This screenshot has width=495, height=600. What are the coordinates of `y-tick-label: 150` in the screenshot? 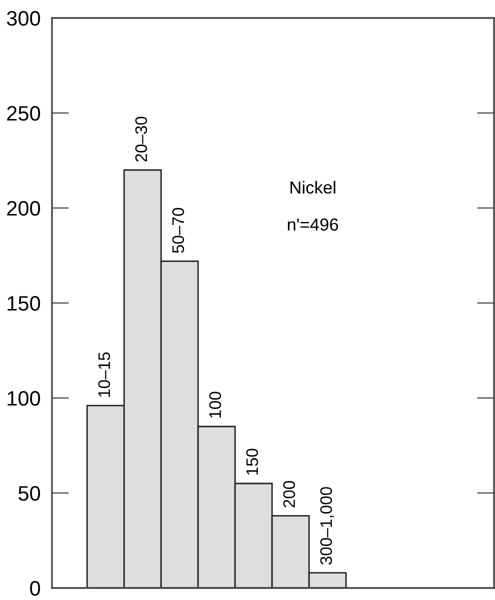 It's located at (24, 303).